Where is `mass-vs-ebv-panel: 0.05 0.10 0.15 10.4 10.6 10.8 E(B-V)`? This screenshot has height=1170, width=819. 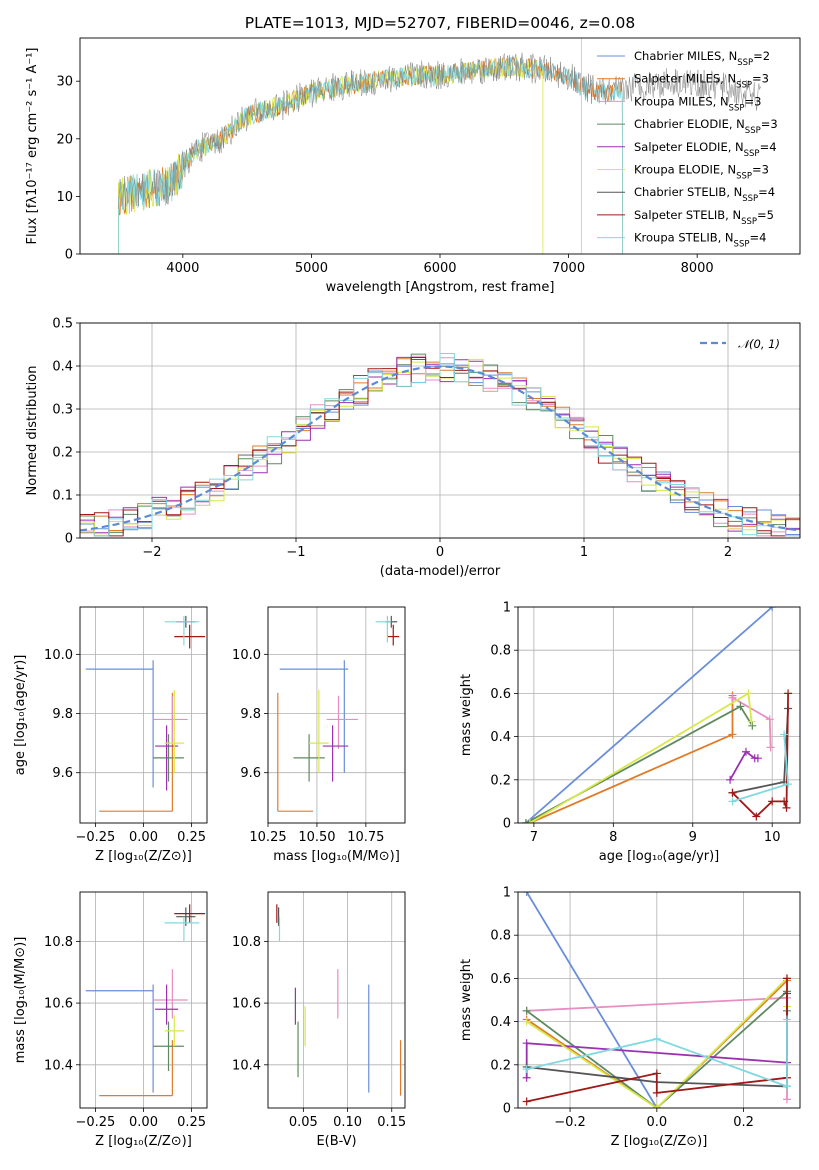 mass-vs-ebv-panel: 0.05 0.10 0.15 10.4 10.6 10.8 E(B-V) is located at coordinates (319, 1020).